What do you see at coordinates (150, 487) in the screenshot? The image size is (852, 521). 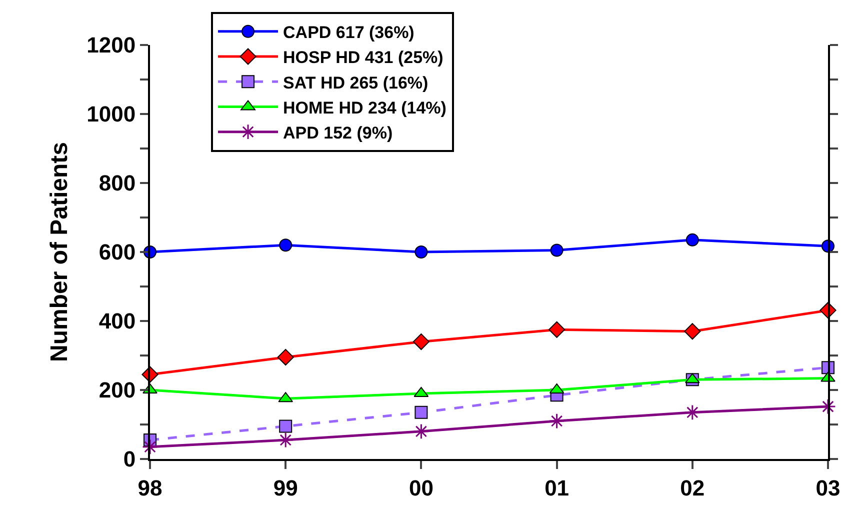 I see `x-tick-label: 98` at bounding box center [150, 487].